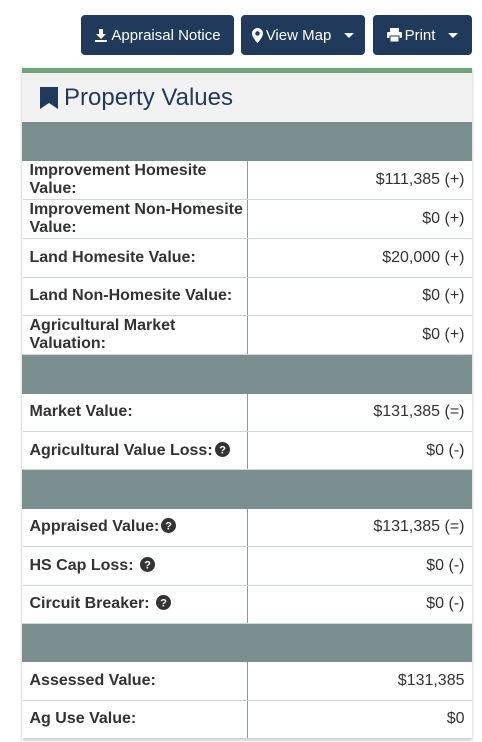 The width and height of the screenshot is (482, 742). Describe the element at coordinates (359, 258) in the screenshot. I see `row-value: $20,000 (+)` at that location.